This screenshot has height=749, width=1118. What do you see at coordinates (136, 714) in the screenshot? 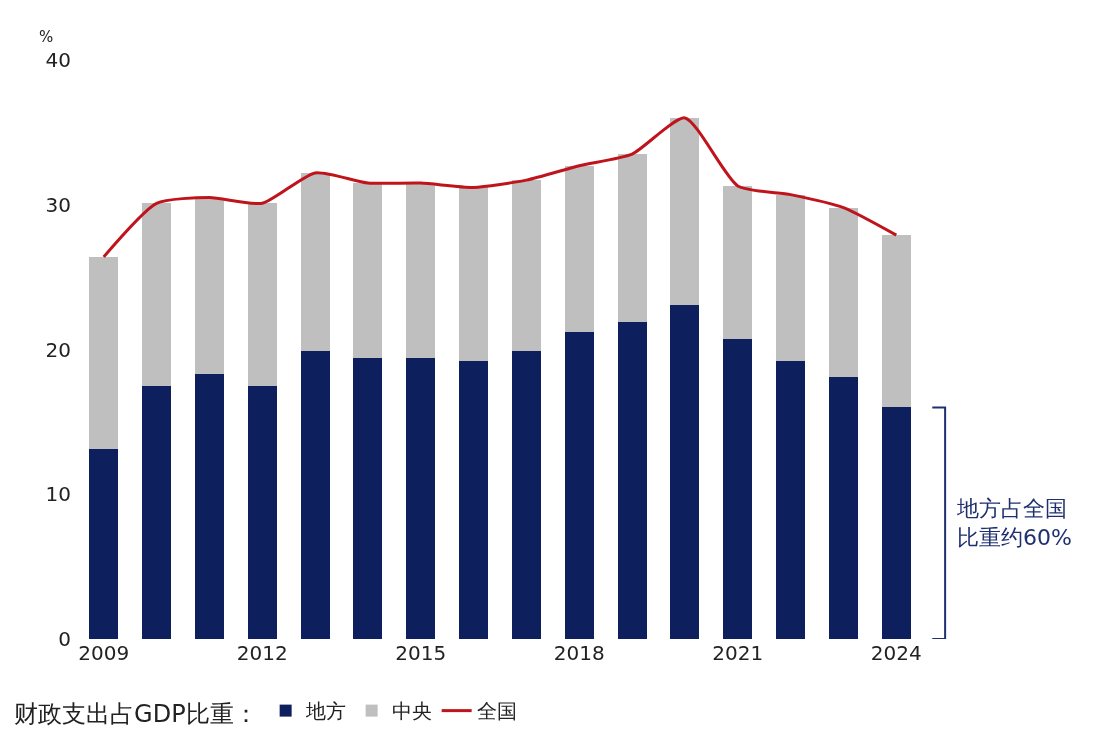
I see `legend-title: 财政支出占GDP比重：` at bounding box center [136, 714].